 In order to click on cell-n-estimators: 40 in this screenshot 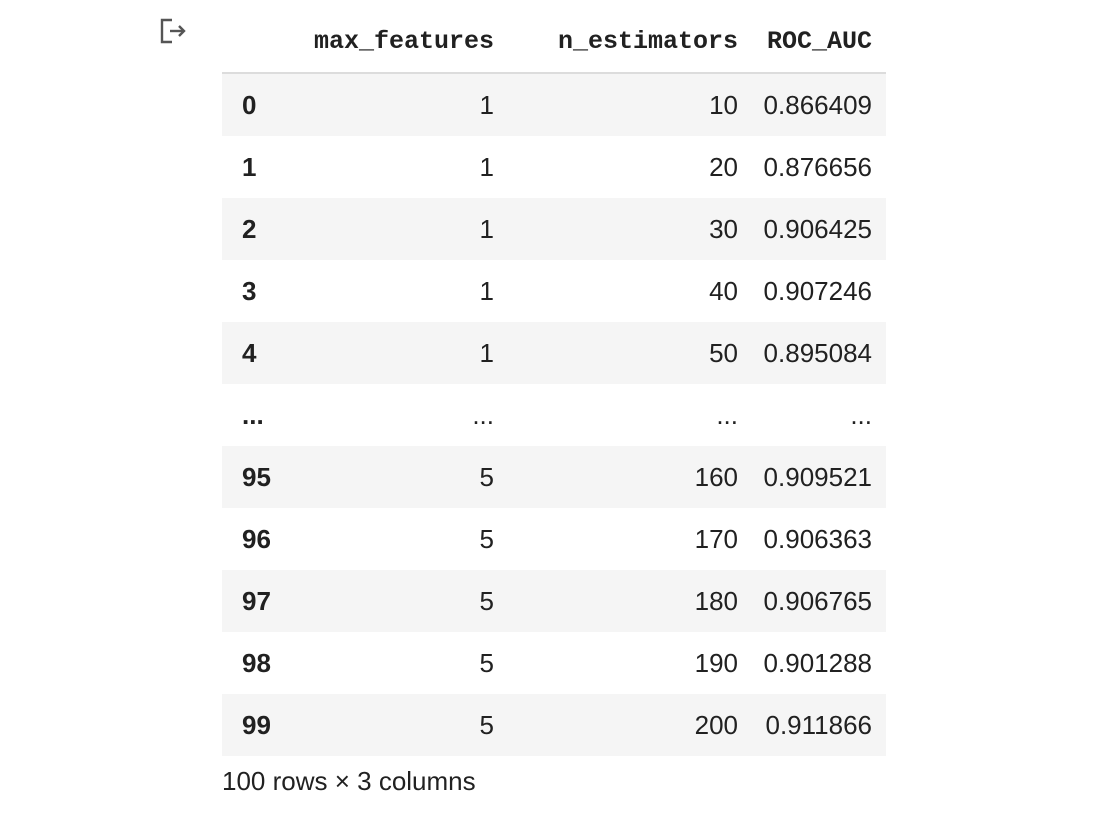, I will do `click(723, 290)`.